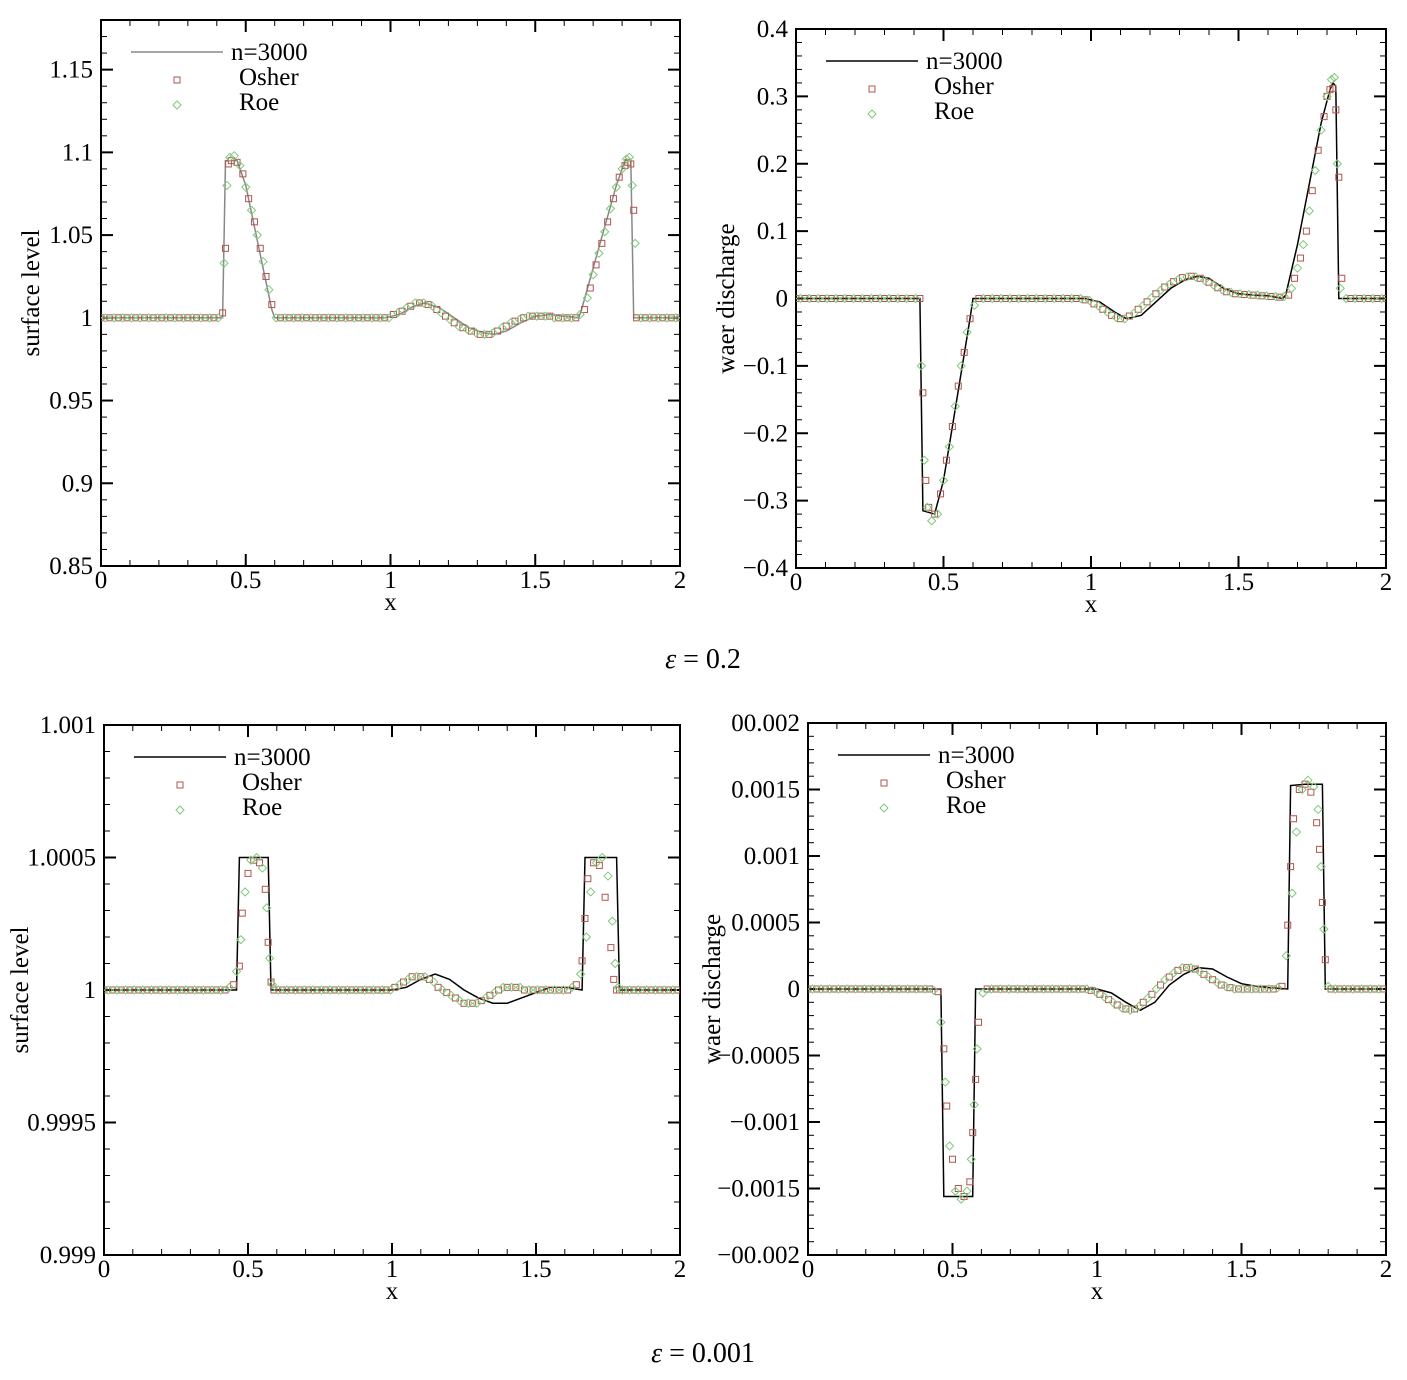  I want to click on y-tick-label: −0.001, so click(765, 1122).